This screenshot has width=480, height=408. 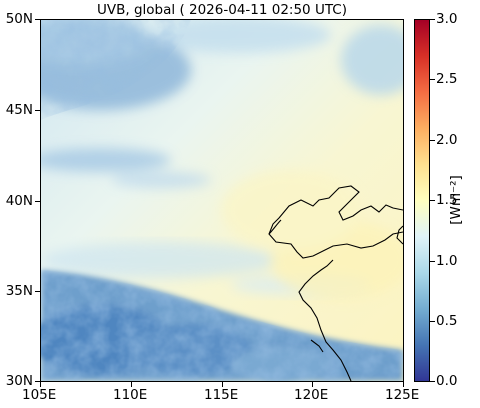 I want to click on colorbar-label: [Wm⁻²], so click(x=456, y=200).